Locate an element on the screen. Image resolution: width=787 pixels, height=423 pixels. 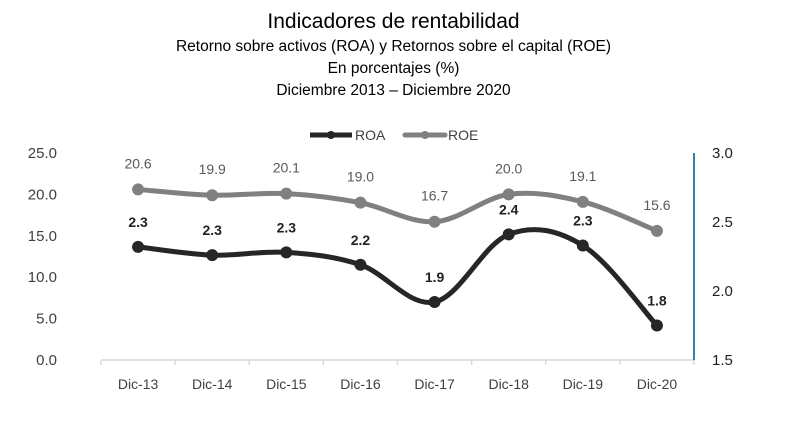
x-tick-label: Dic-17 is located at coordinates (434, 384).